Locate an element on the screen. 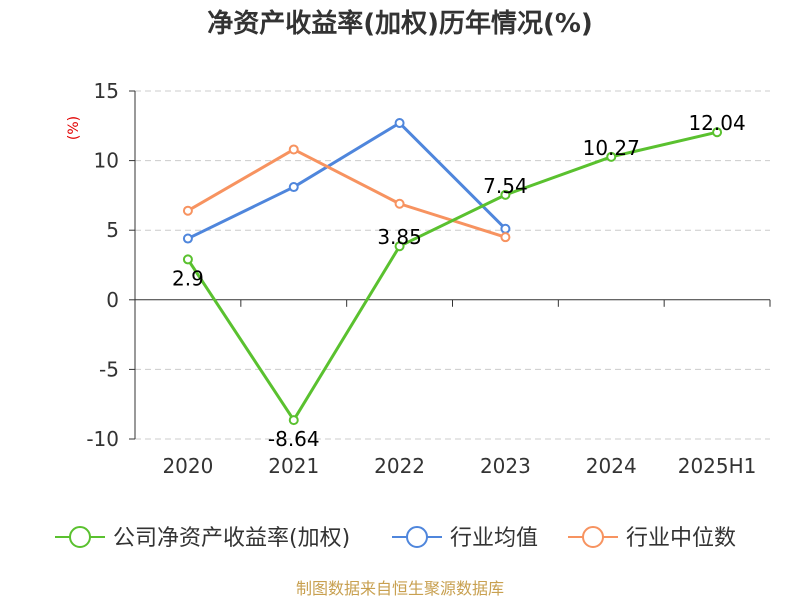 This screenshot has height=600, width=800. y-tick-label: -10 is located at coordinates (102, 439).